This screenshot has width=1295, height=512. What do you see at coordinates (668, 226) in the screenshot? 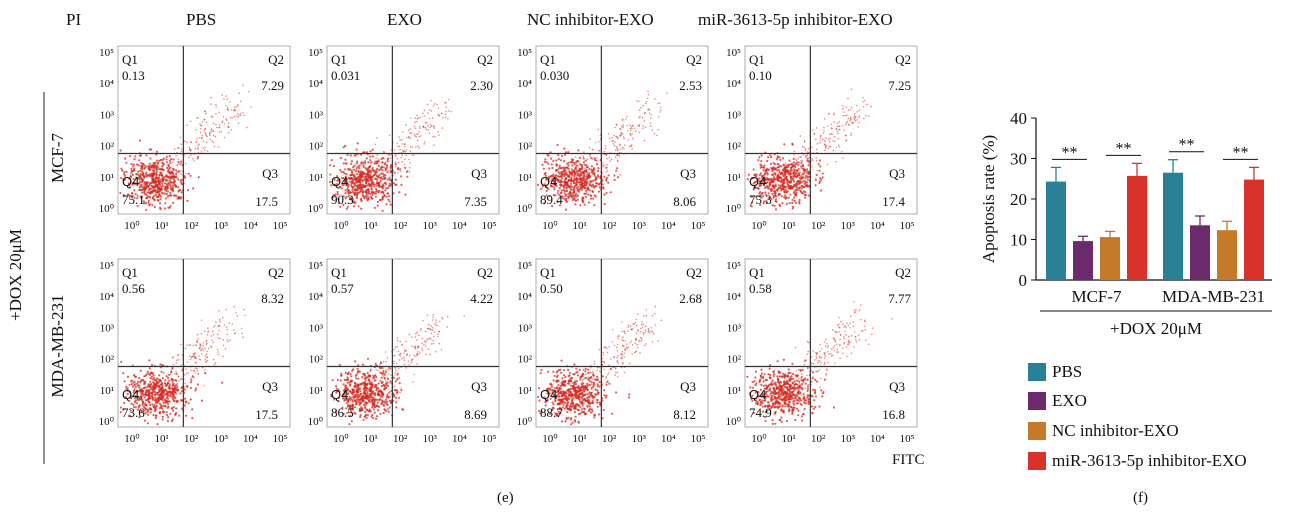
I see `flow-x-tick-label: 10⁴` at bounding box center [668, 226].